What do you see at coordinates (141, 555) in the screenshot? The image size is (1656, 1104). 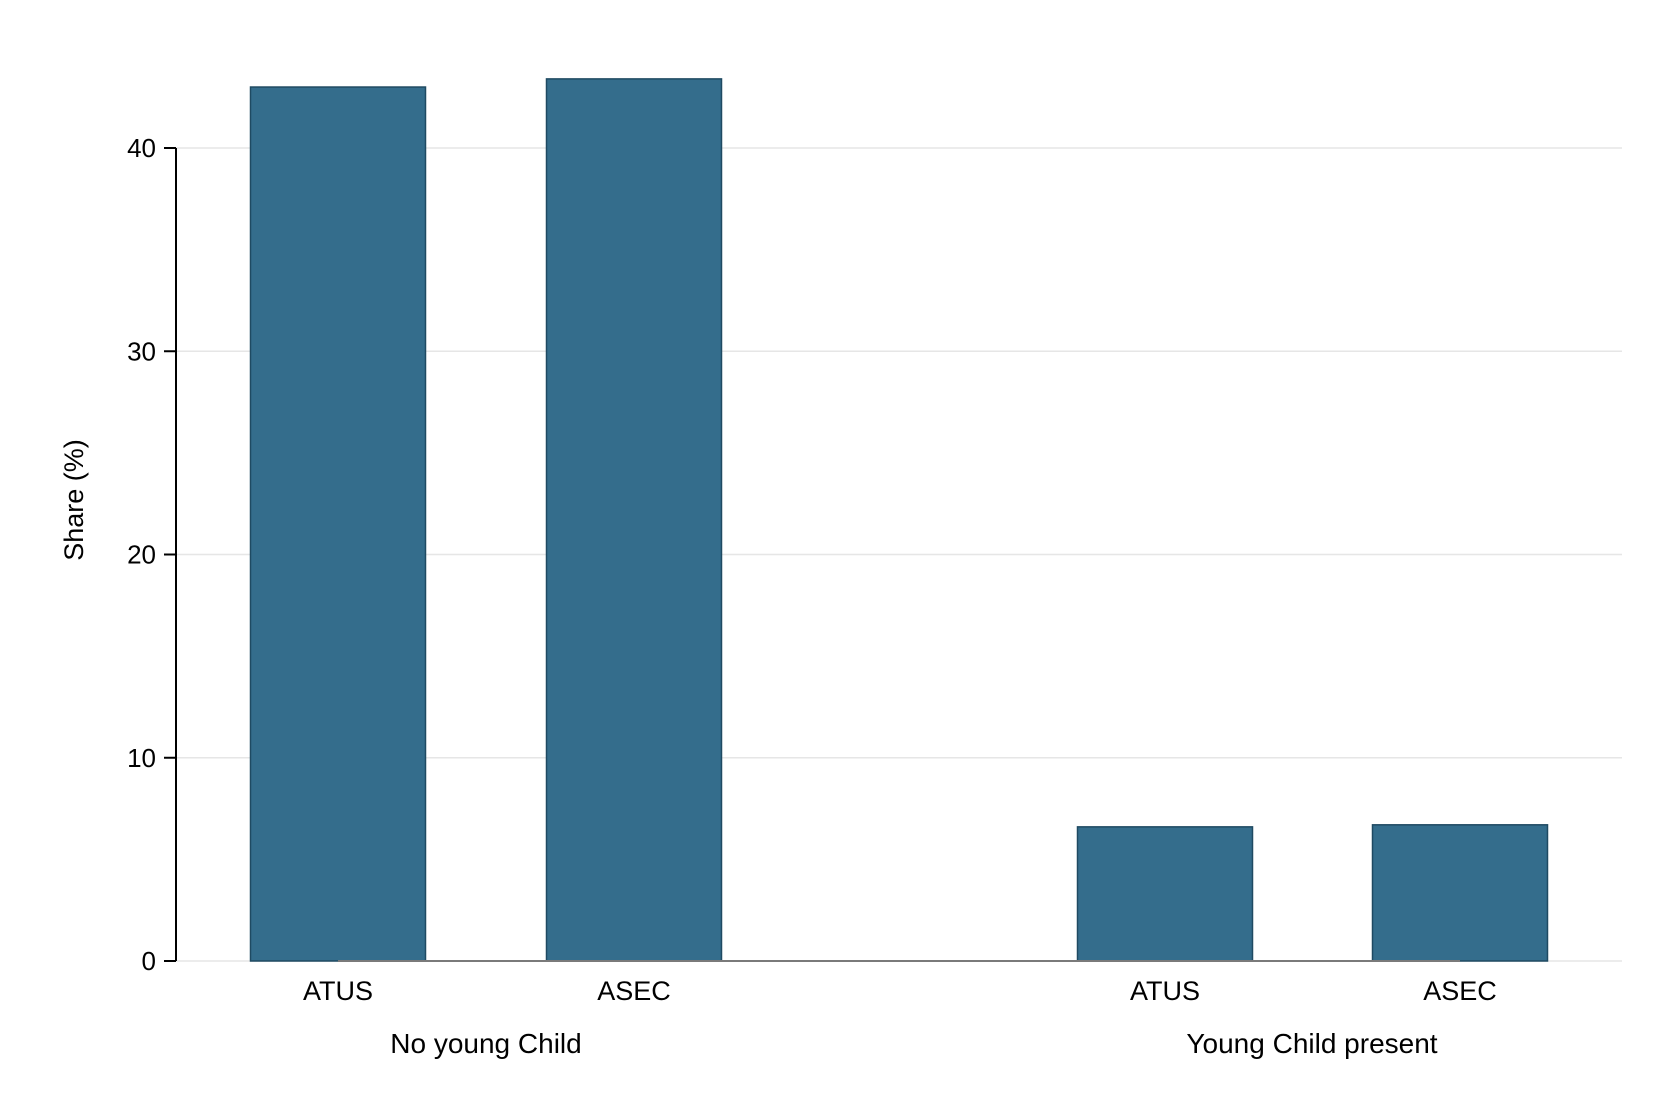 I see `y-tick-label: 20` at bounding box center [141, 555].